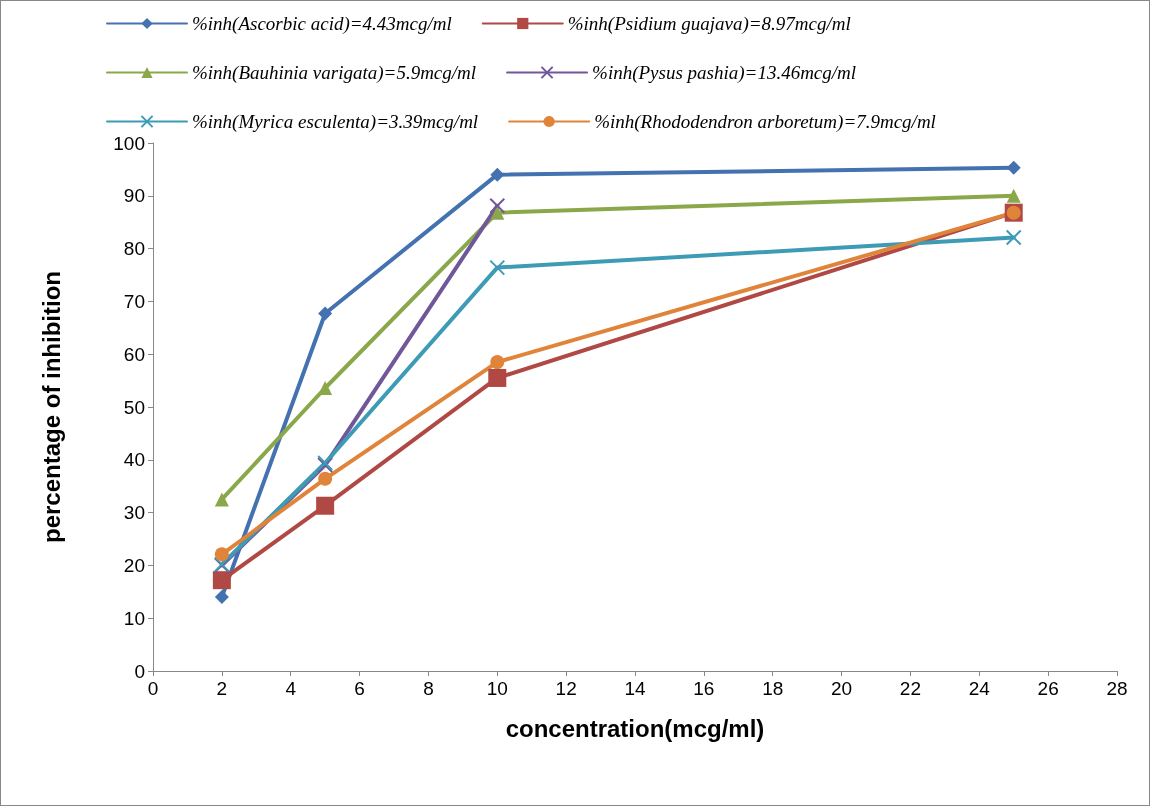 The height and width of the screenshot is (806, 1150). I want to click on x-tick-label: 28, so click(1117, 688).